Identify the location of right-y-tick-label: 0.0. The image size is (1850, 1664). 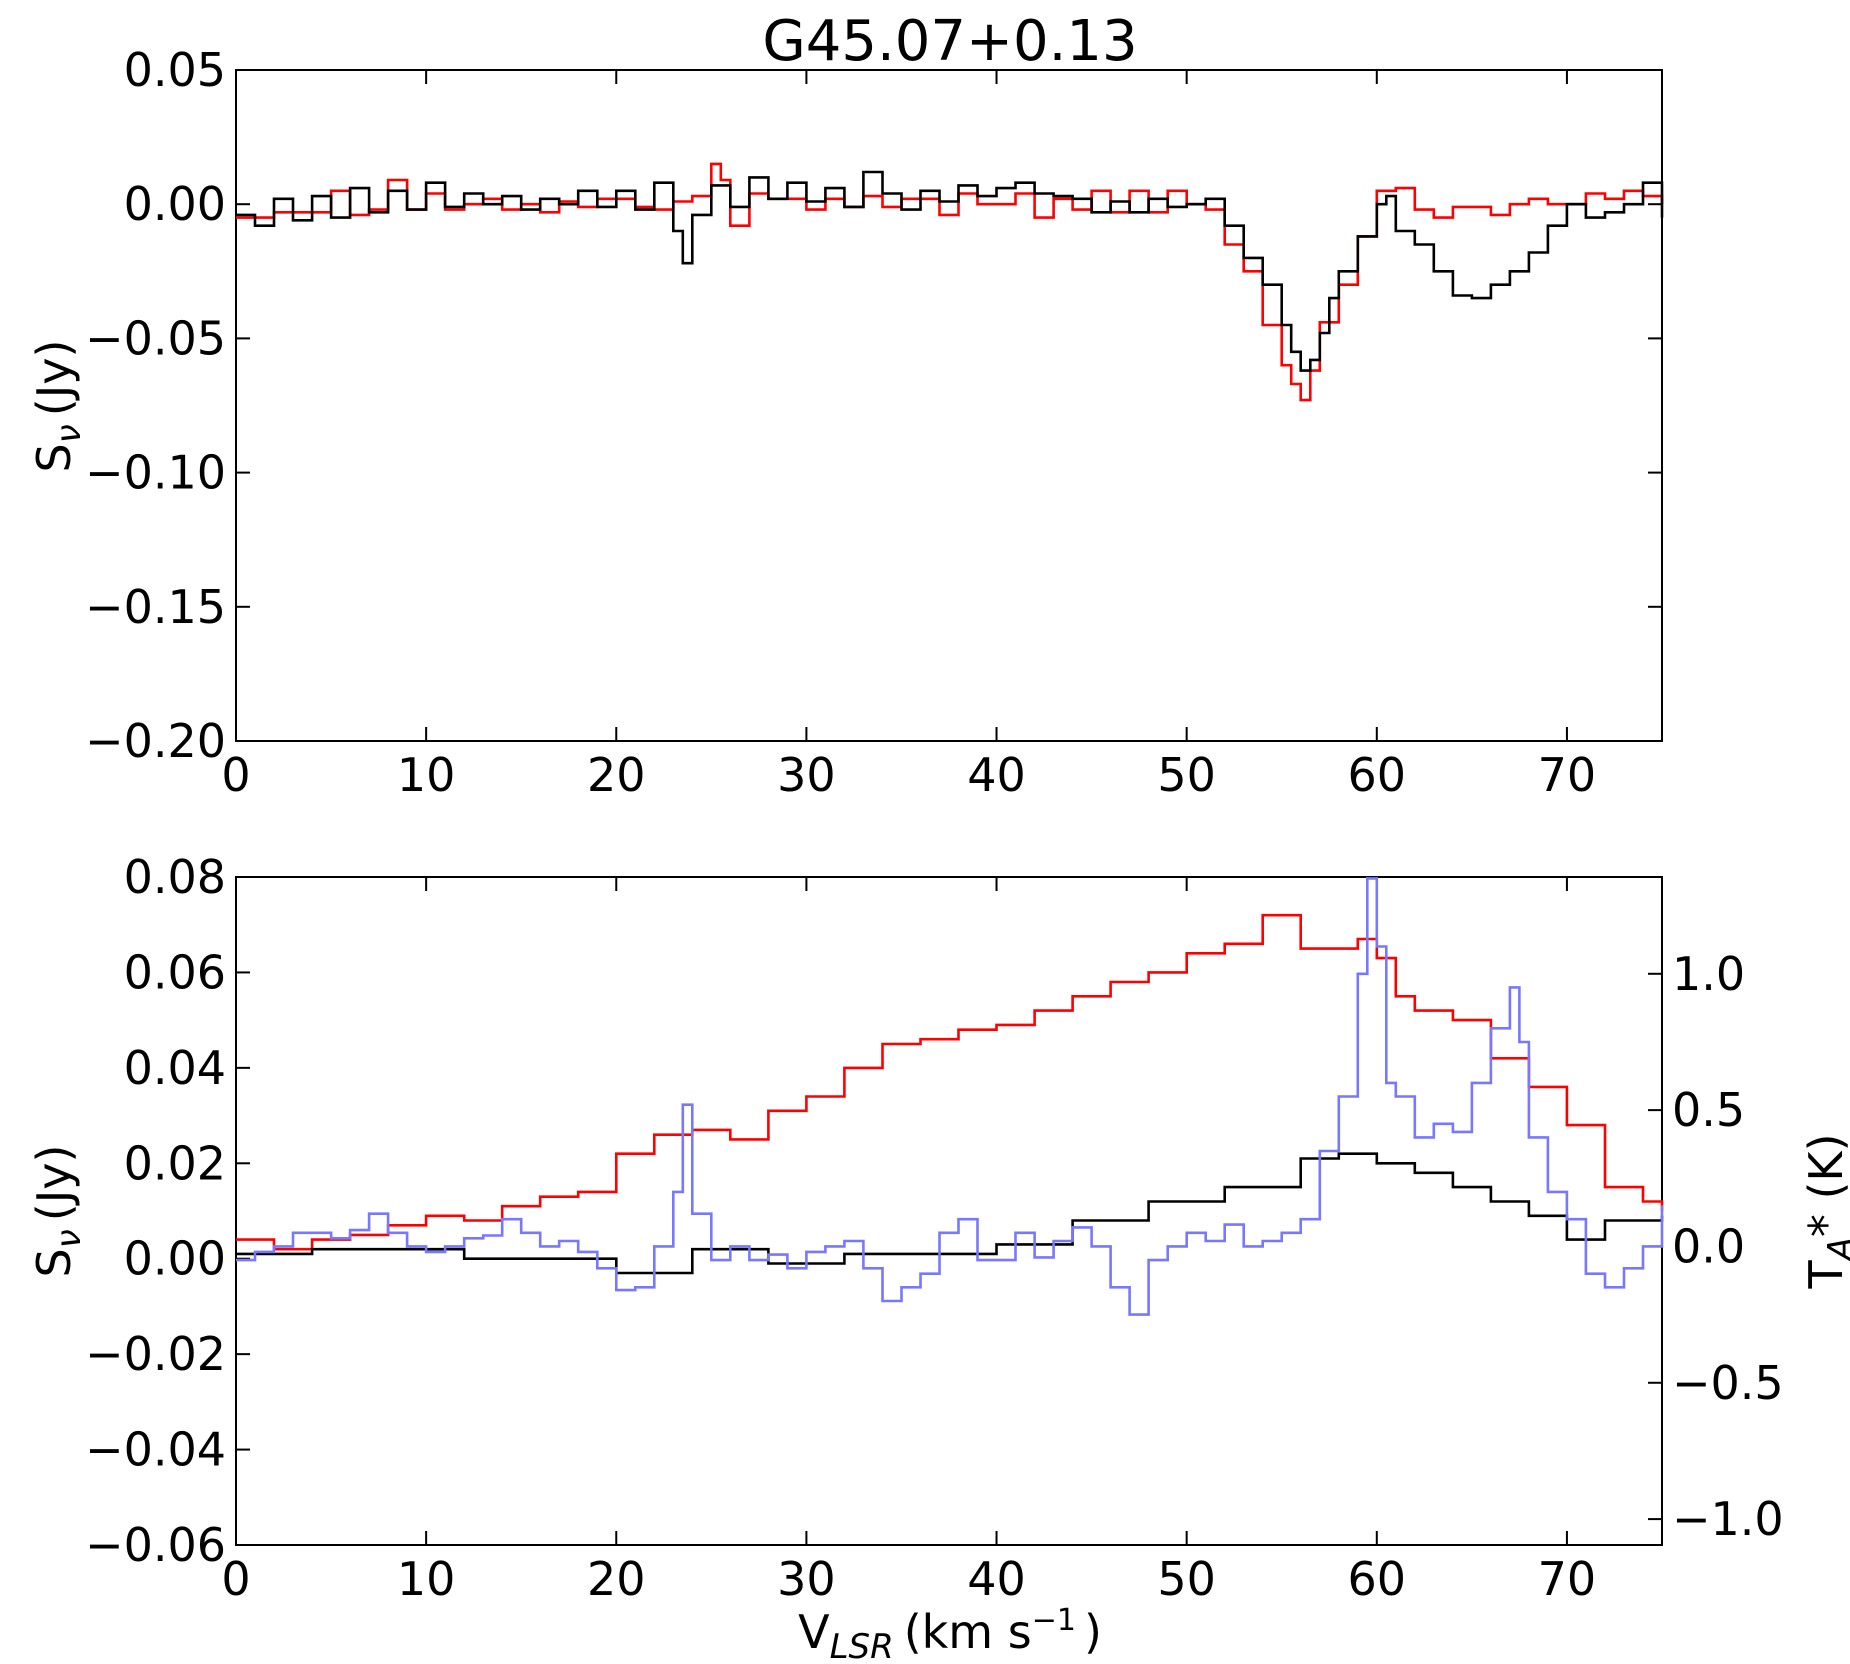
(1708, 1246).